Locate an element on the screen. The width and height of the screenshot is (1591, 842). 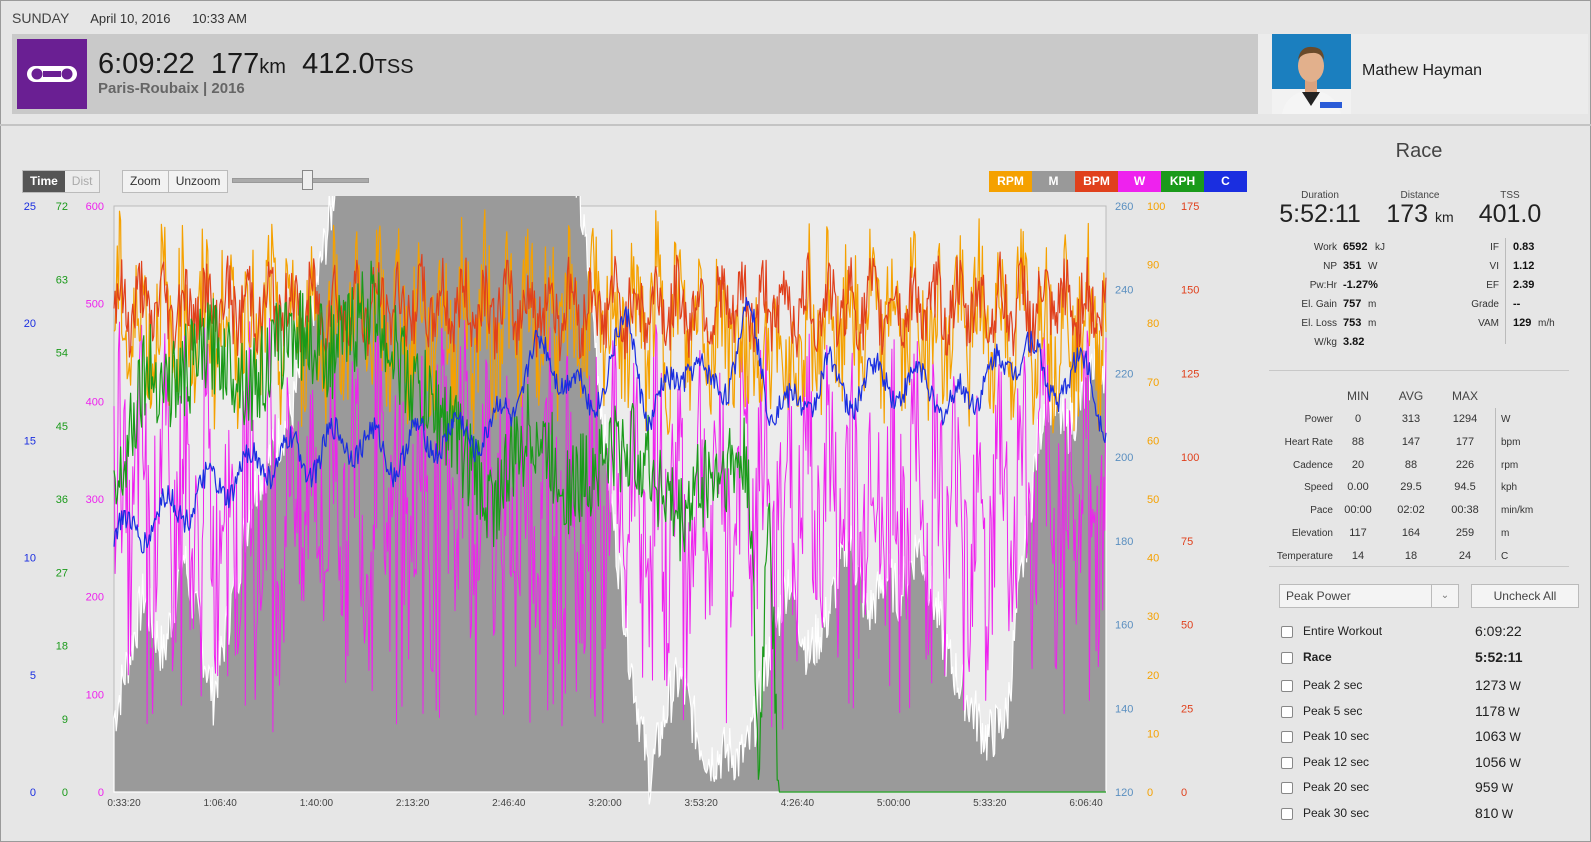
stat-unit: W is located at coordinates (1373, 266).